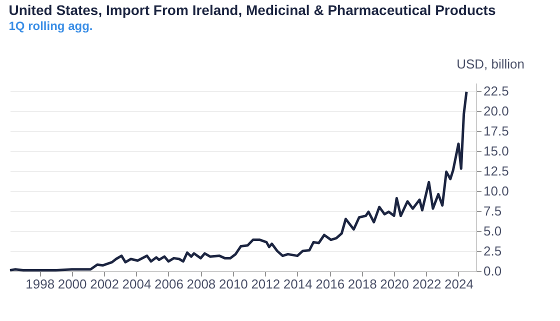 The height and width of the screenshot is (321, 560). Describe the element at coordinates (427, 284) in the screenshot. I see `x-tick-label: 2022` at that location.